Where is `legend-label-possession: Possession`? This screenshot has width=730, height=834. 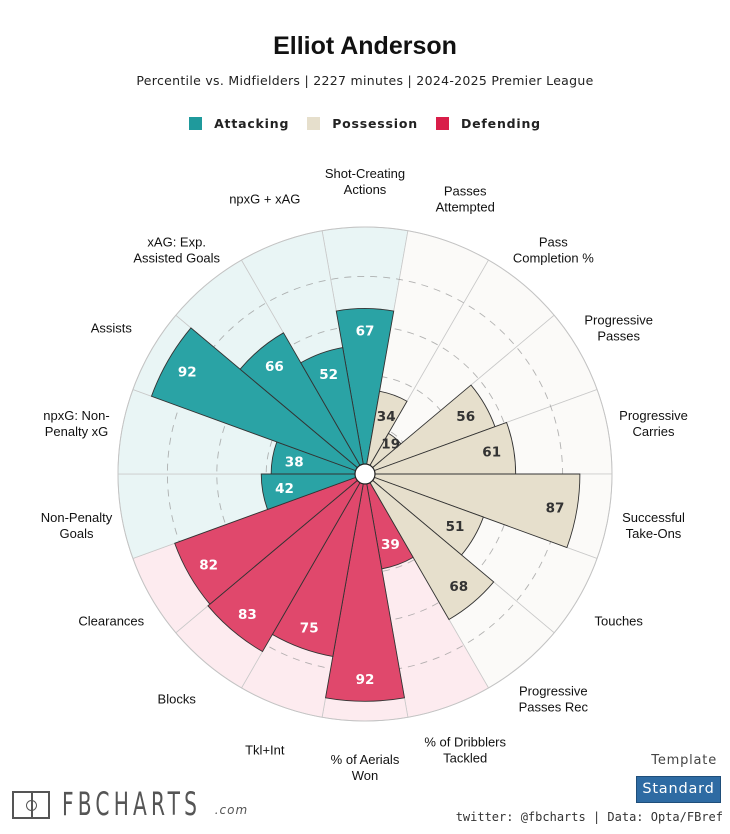
legend-label-possession: Possession is located at coordinates (375, 123).